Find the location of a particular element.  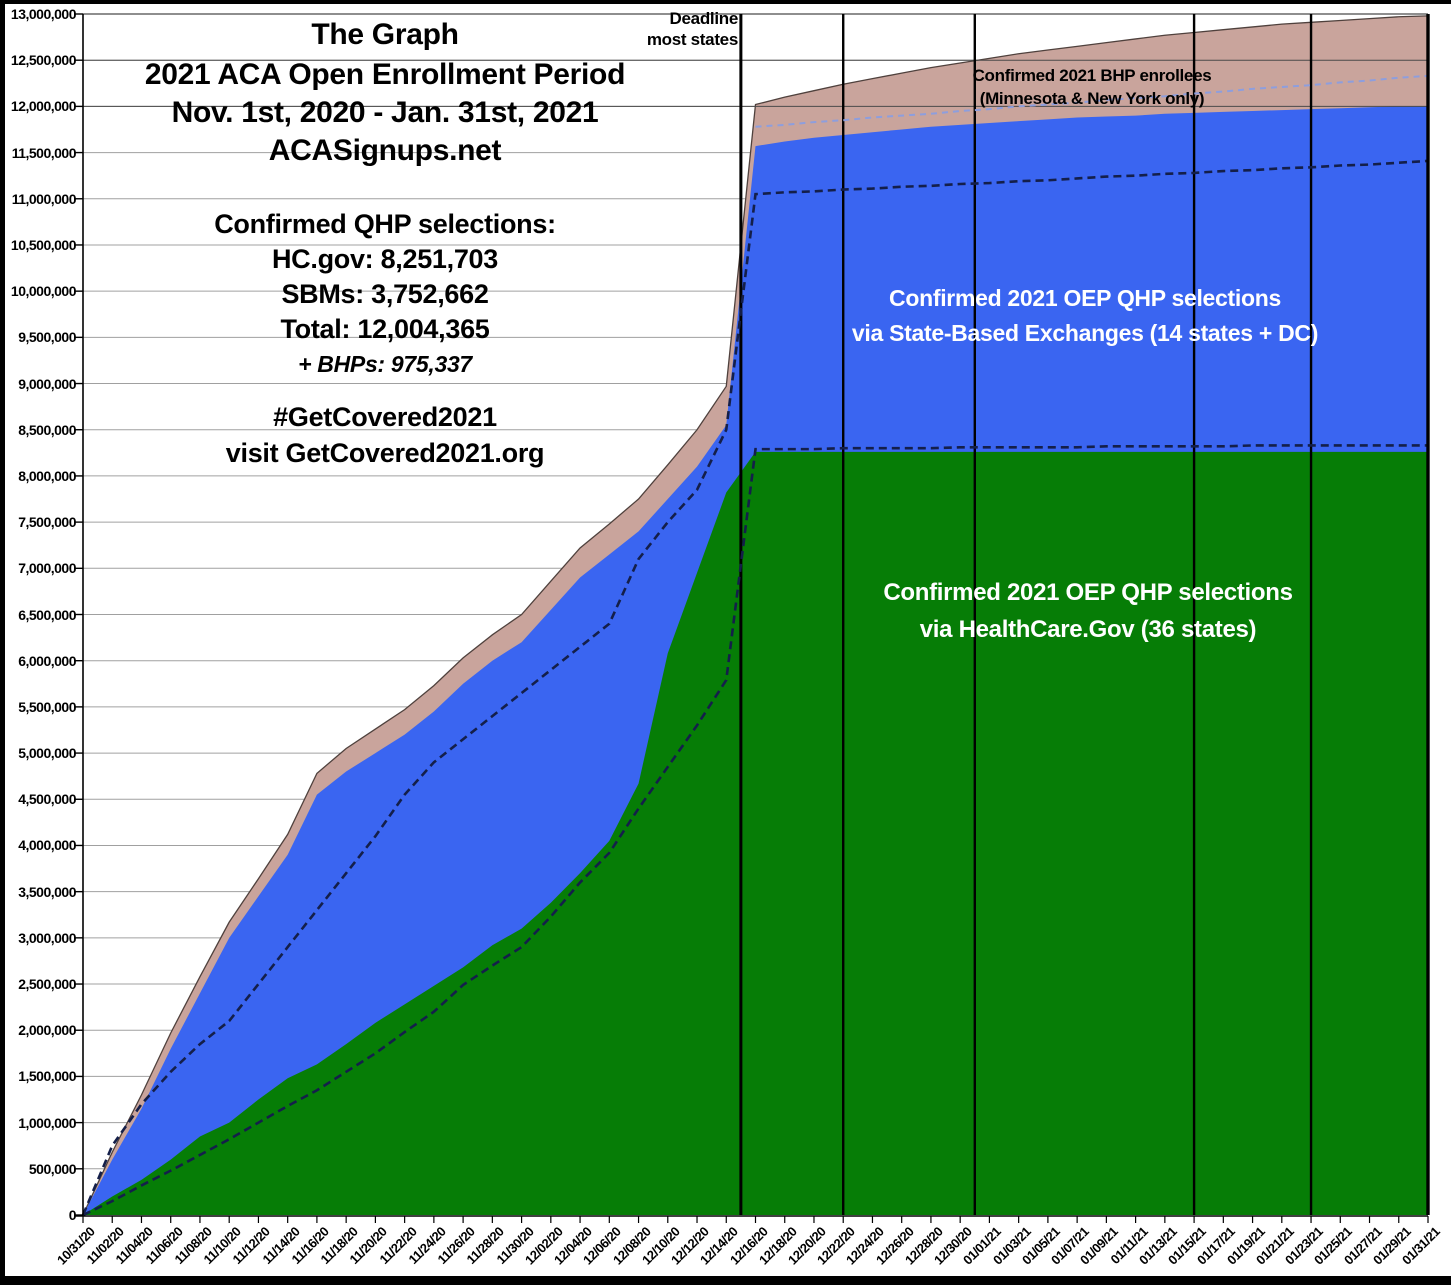

y-tick-label: 7,500,000 is located at coordinates (47, 522).